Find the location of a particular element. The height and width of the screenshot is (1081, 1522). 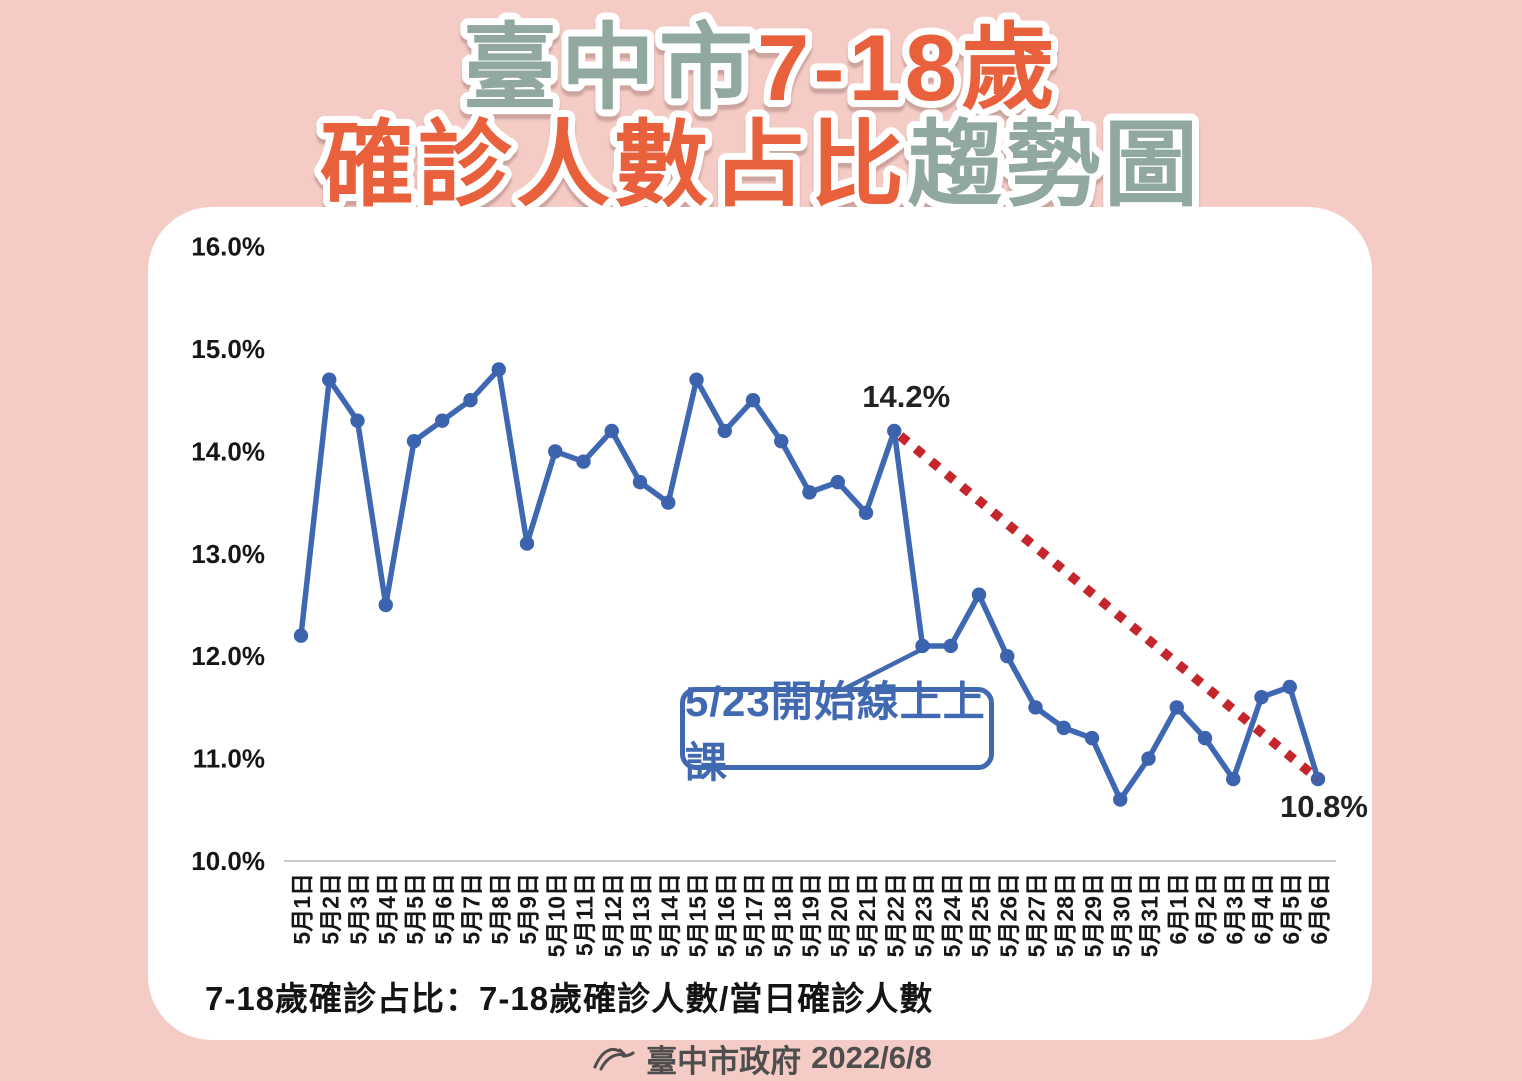

page-title: 臺中市7-18歲 確診人數占比趨勢圖 is located at coordinates (759, 110).